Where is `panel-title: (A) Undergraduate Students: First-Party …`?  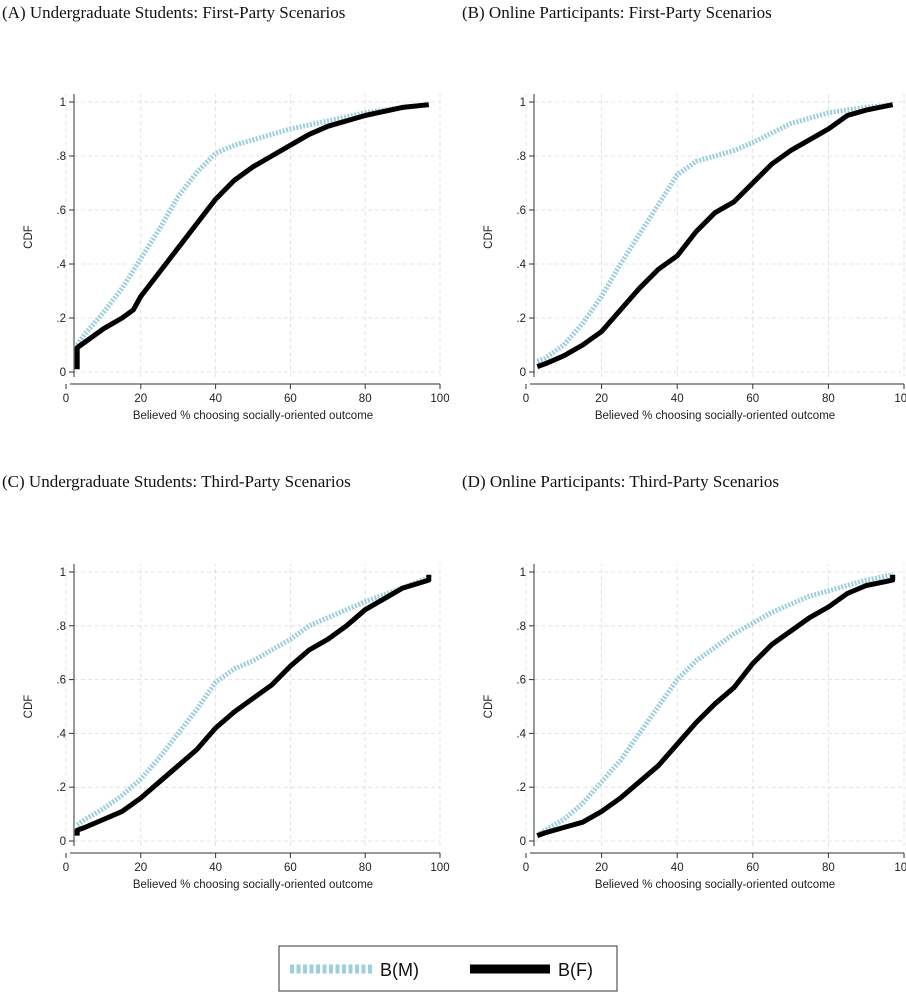 panel-title: (A) Undergraduate Students: First-Party … is located at coordinates (173, 12).